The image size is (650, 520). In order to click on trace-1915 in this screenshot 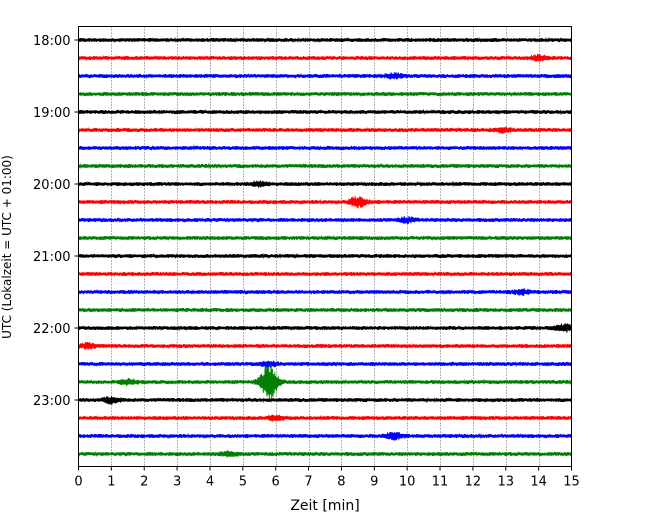, I will do `click(325, 130)`.